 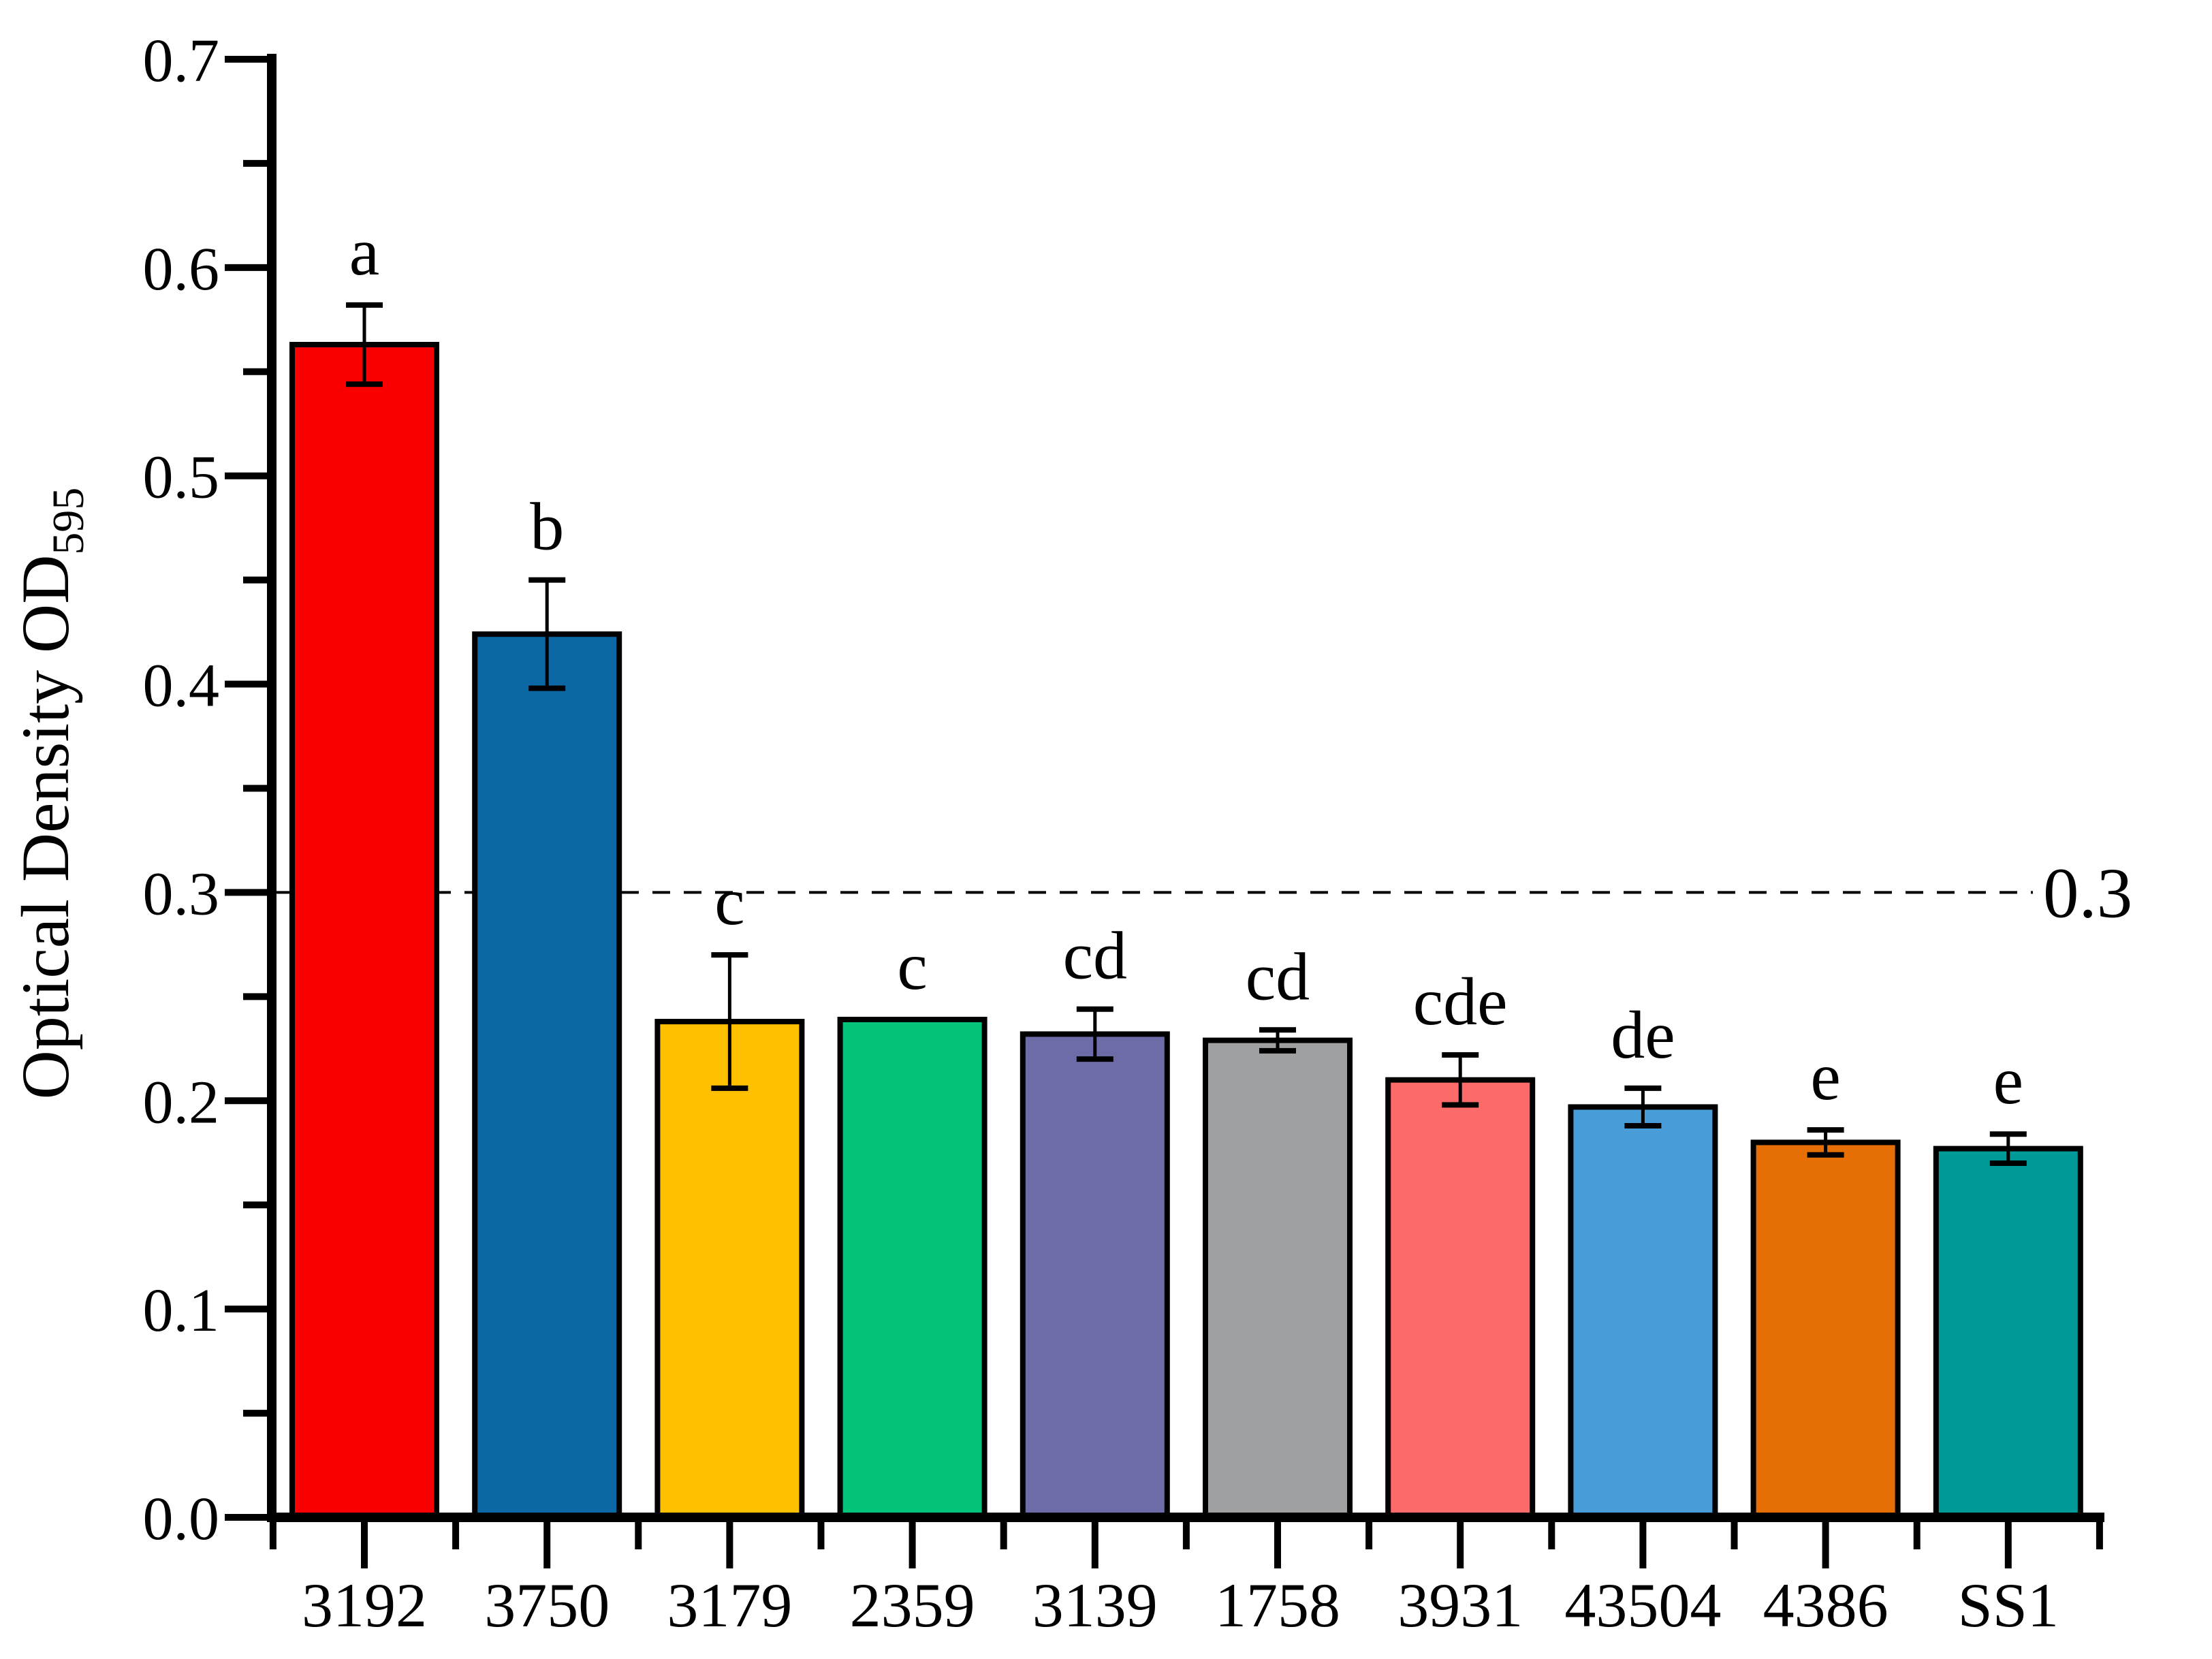 I want to click on sig-letter-3179: c, so click(x=729, y=901).